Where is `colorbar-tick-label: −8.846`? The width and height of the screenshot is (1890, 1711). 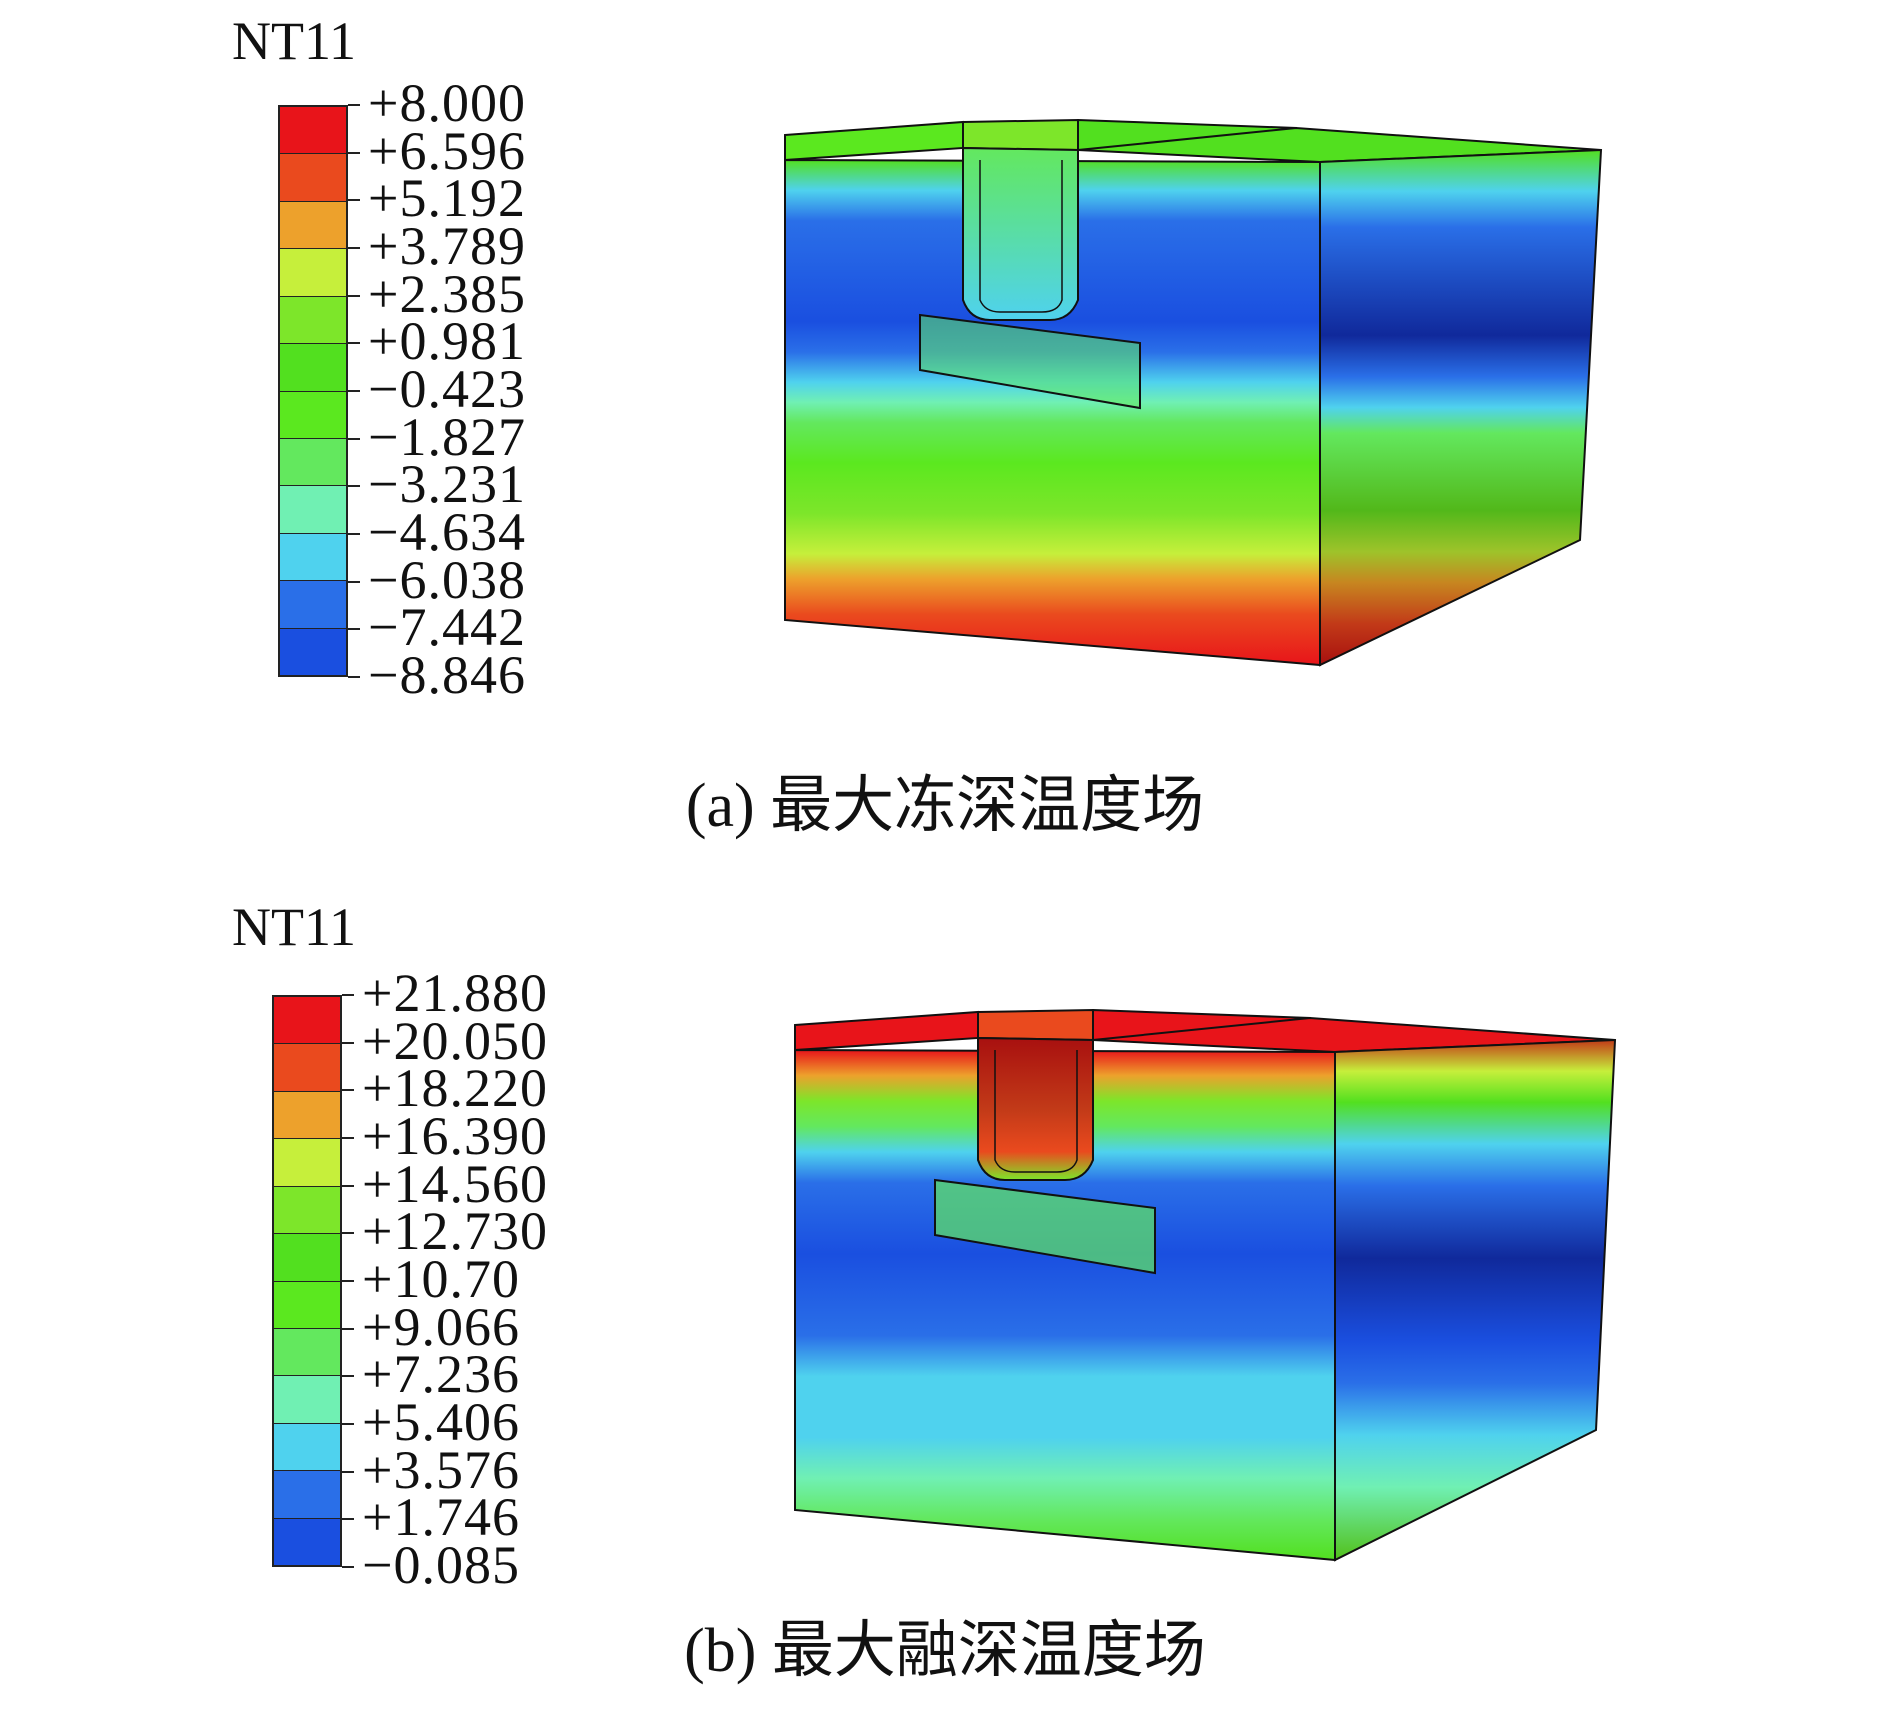
colorbar-tick-label: −8.846 is located at coordinates (447, 675).